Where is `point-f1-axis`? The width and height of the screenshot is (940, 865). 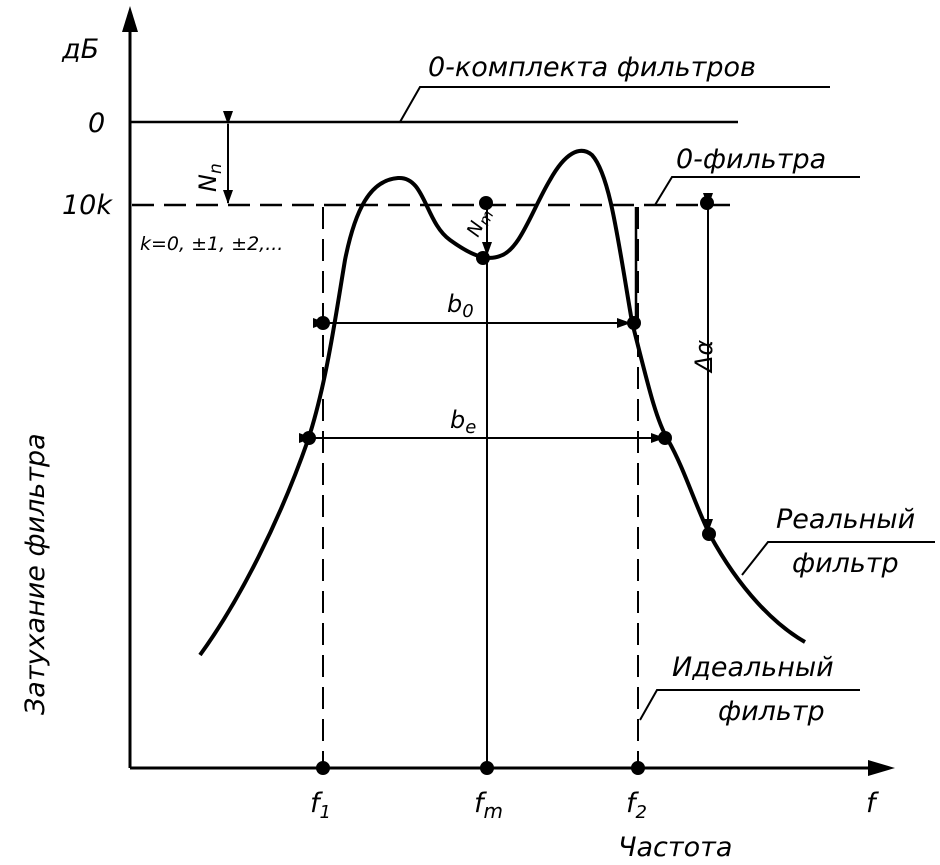
point-f1-axis is located at coordinates (323, 768).